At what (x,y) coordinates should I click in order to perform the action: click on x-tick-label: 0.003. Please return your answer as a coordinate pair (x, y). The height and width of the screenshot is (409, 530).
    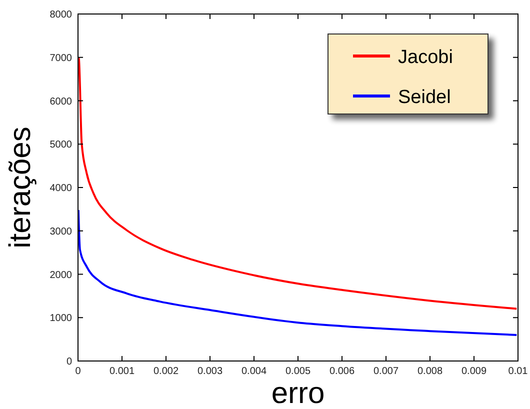
    Looking at the image, I should click on (210, 371).